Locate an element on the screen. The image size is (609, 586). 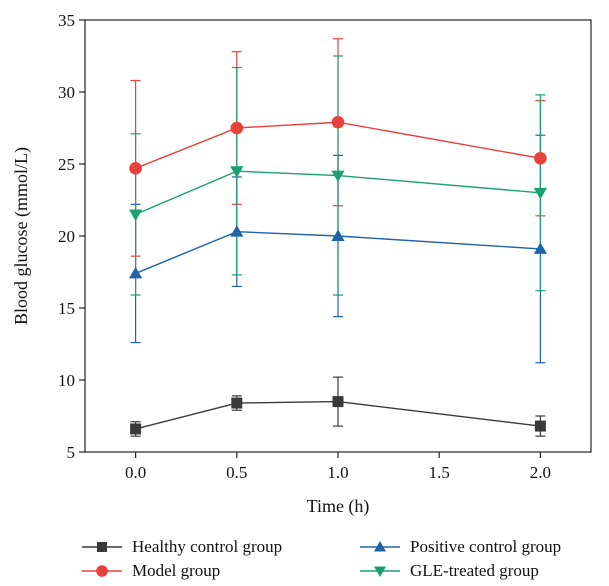
legend-item-gle: GLE-treated group is located at coordinates (448, 571).